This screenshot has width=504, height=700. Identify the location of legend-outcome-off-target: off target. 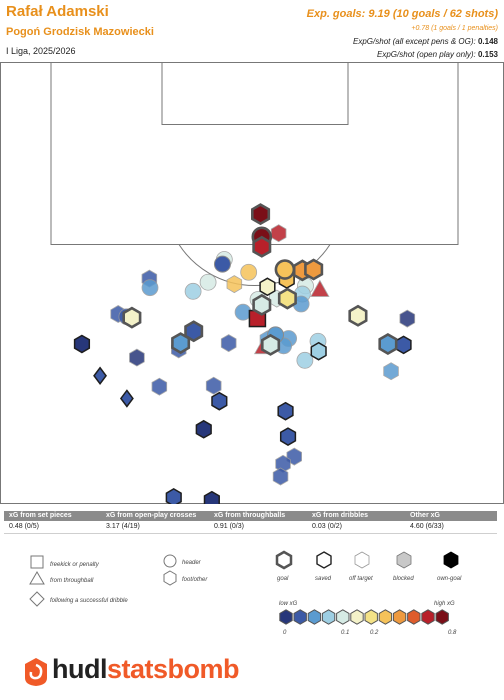
(361, 579).